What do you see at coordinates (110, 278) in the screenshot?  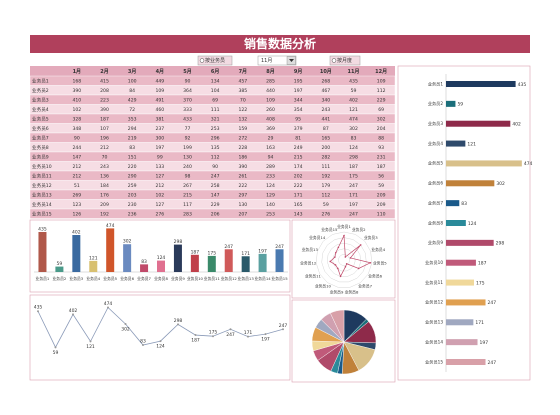 I see `x-tick-label: 业务员5` at bounding box center [110, 278].